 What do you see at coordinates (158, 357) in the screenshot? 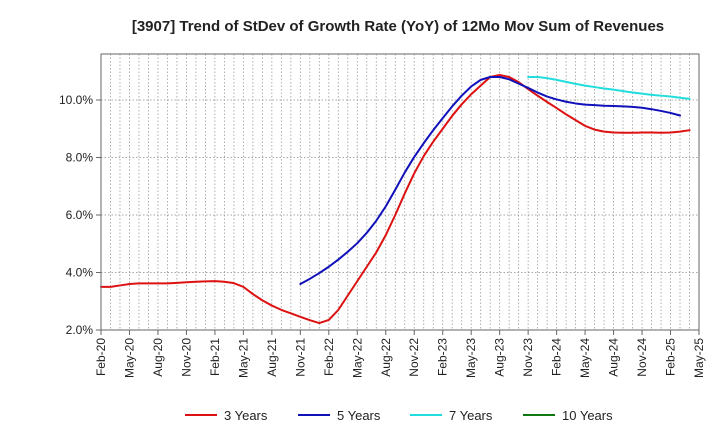
I see `x-tick-label: Aug-20` at bounding box center [158, 357].